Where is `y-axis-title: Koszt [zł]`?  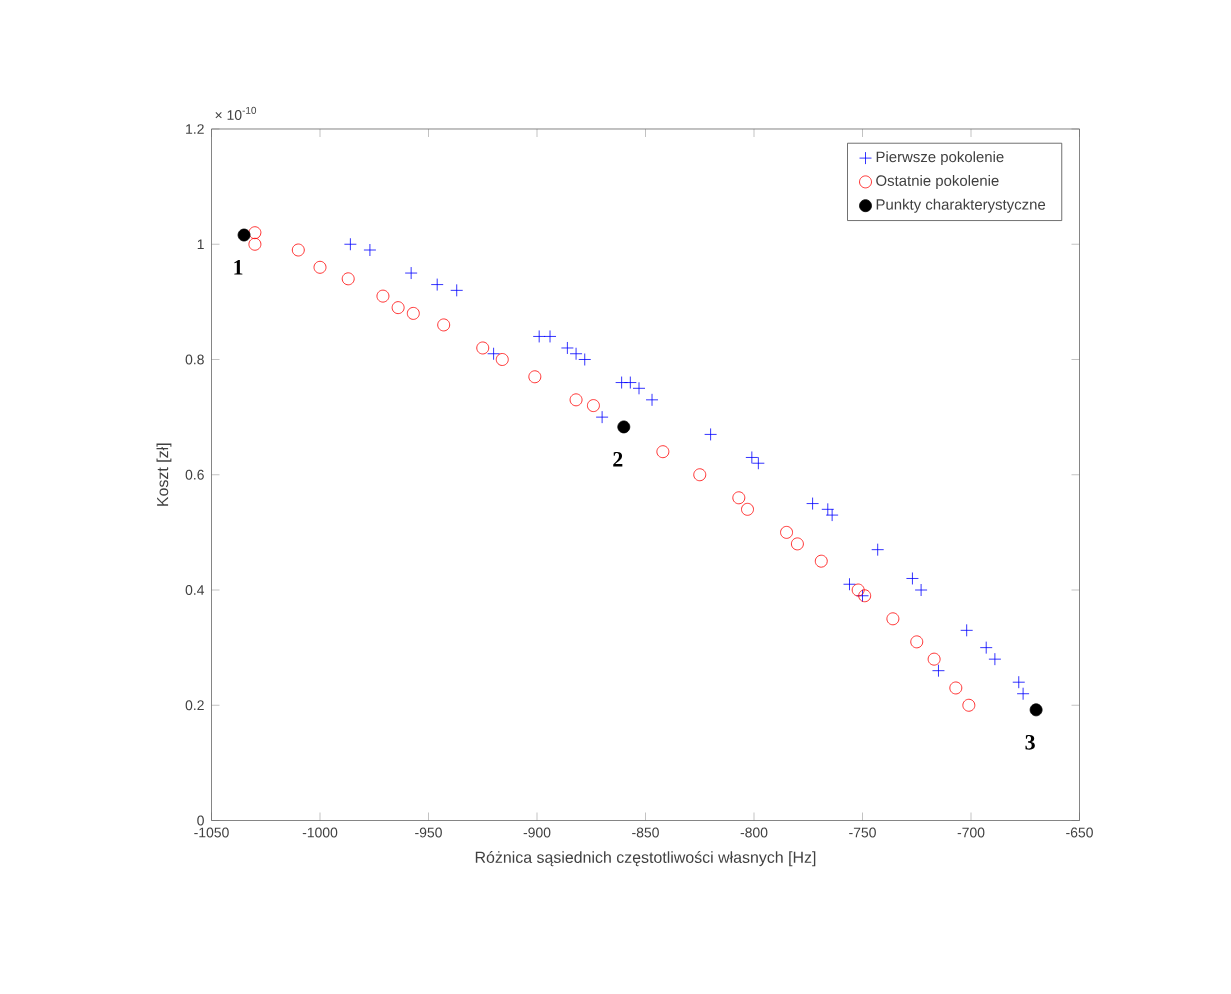
y-axis-title: Koszt [zł] is located at coordinates (164, 474).